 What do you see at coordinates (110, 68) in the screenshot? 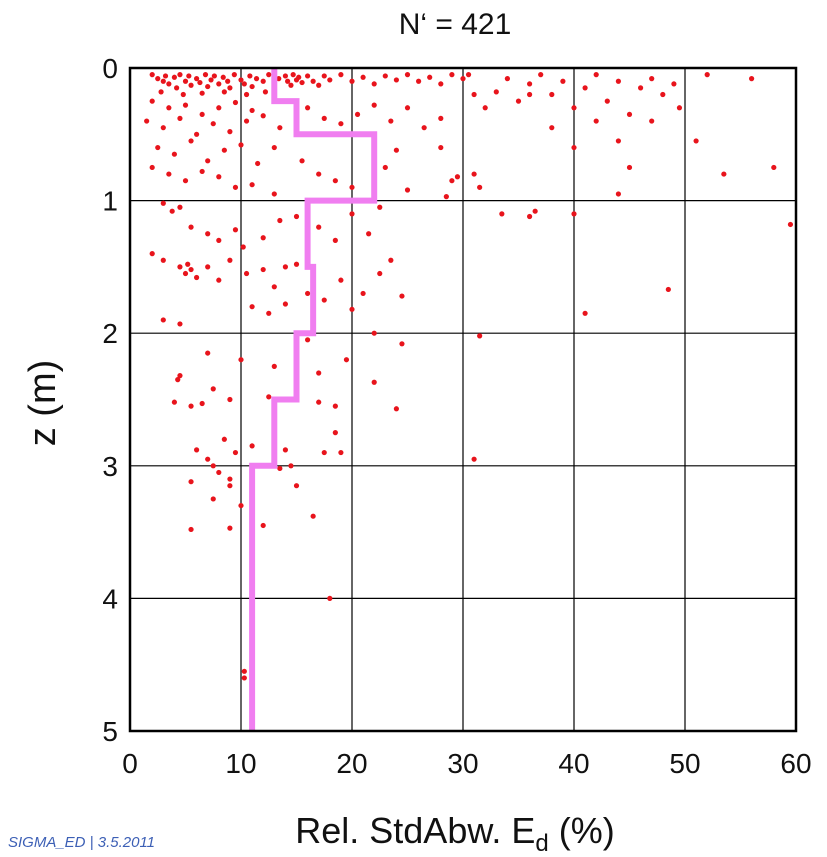
I see `y-tick-label: 0` at bounding box center [110, 68].